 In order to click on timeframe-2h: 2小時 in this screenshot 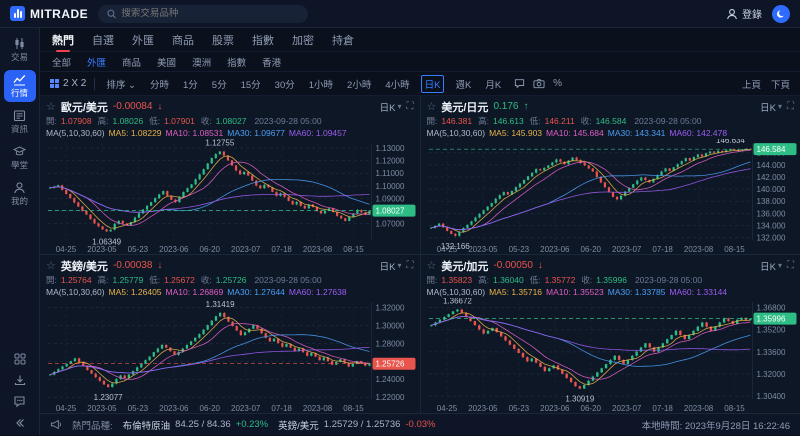, I will do `click(359, 85)`.